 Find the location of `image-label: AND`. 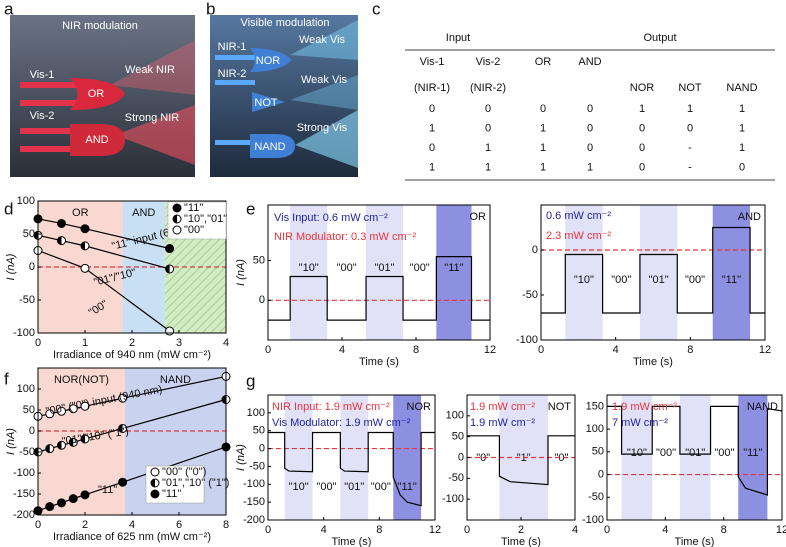

image-label: AND is located at coordinates (96, 140).